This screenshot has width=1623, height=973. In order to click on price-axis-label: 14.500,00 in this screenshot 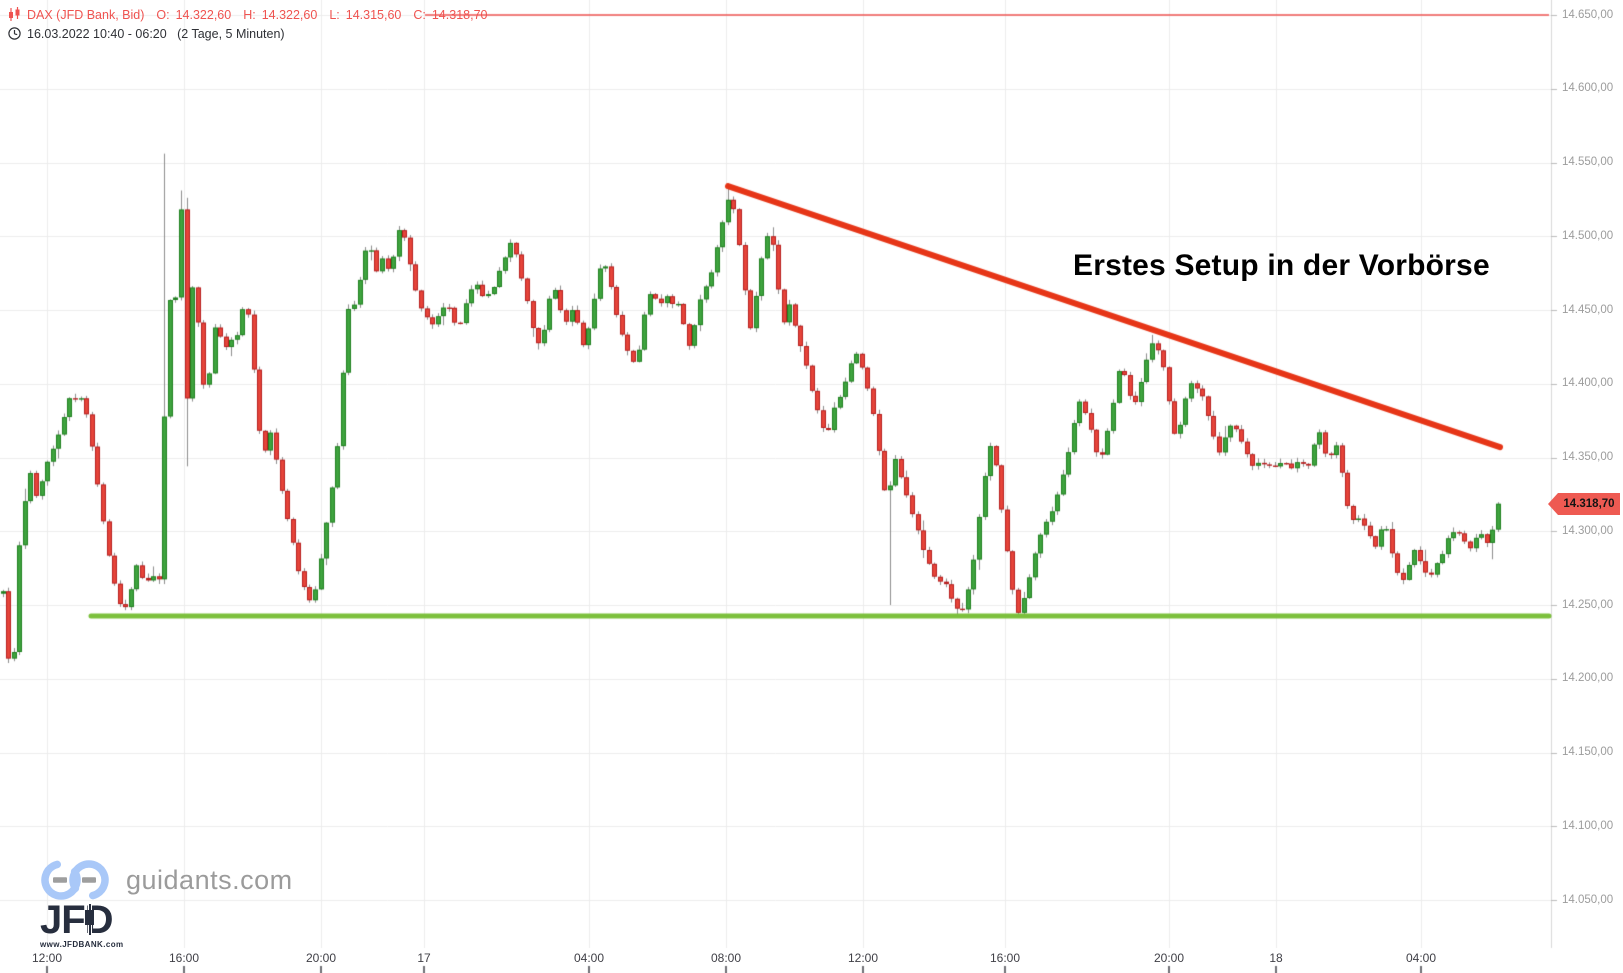, I will do `click(1588, 235)`.